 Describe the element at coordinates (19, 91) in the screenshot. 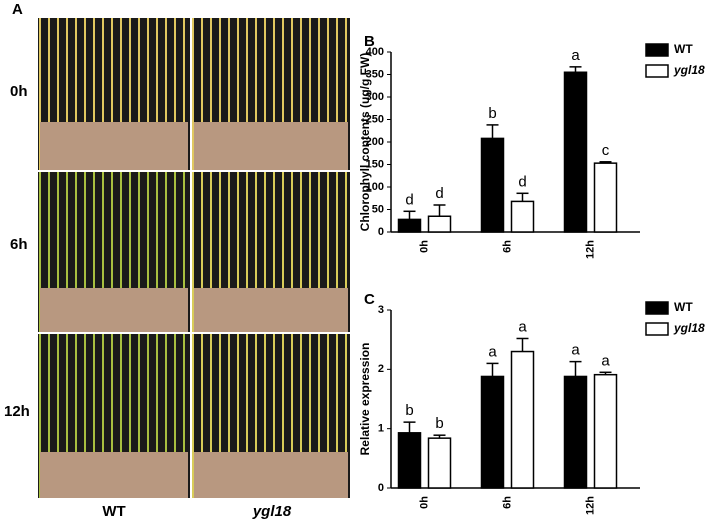

I see `row-label: 0h` at that location.